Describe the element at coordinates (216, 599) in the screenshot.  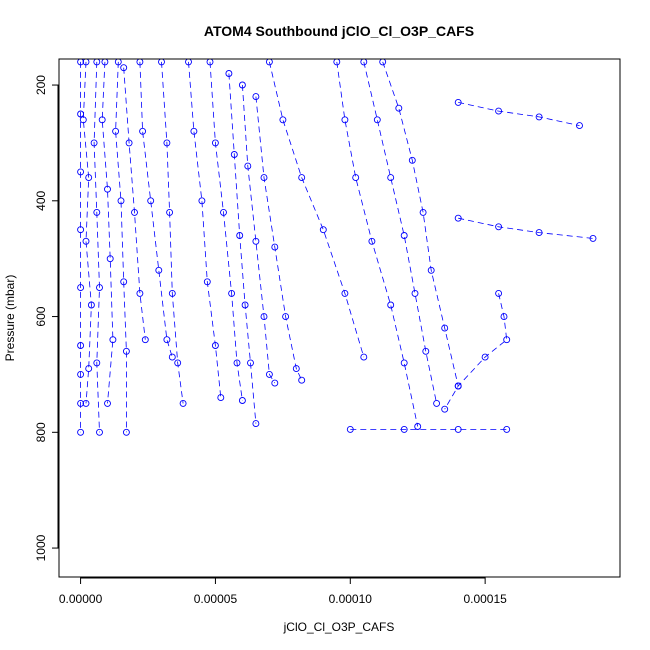
I see `x-tick-label: 0.00005` at that location.